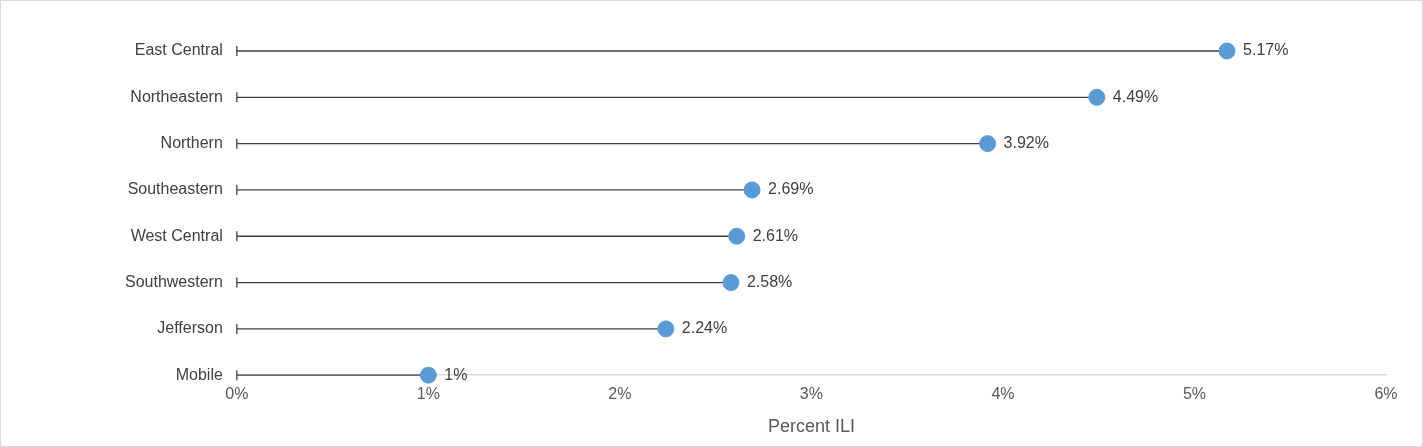 Image resolution: width=1423 pixels, height=447 pixels. What do you see at coordinates (173, 281) in the screenshot?
I see `y-tick-label: Southwestern` at bounding box center [173, 281].